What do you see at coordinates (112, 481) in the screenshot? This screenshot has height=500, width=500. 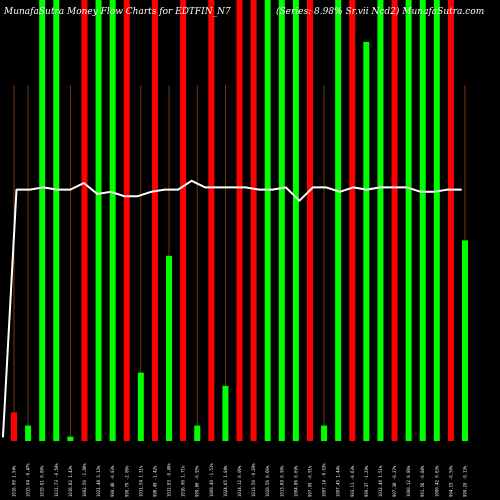 I see `x-tick-label-7: 990.48 -0.03%` at bounding box center [112, 481].